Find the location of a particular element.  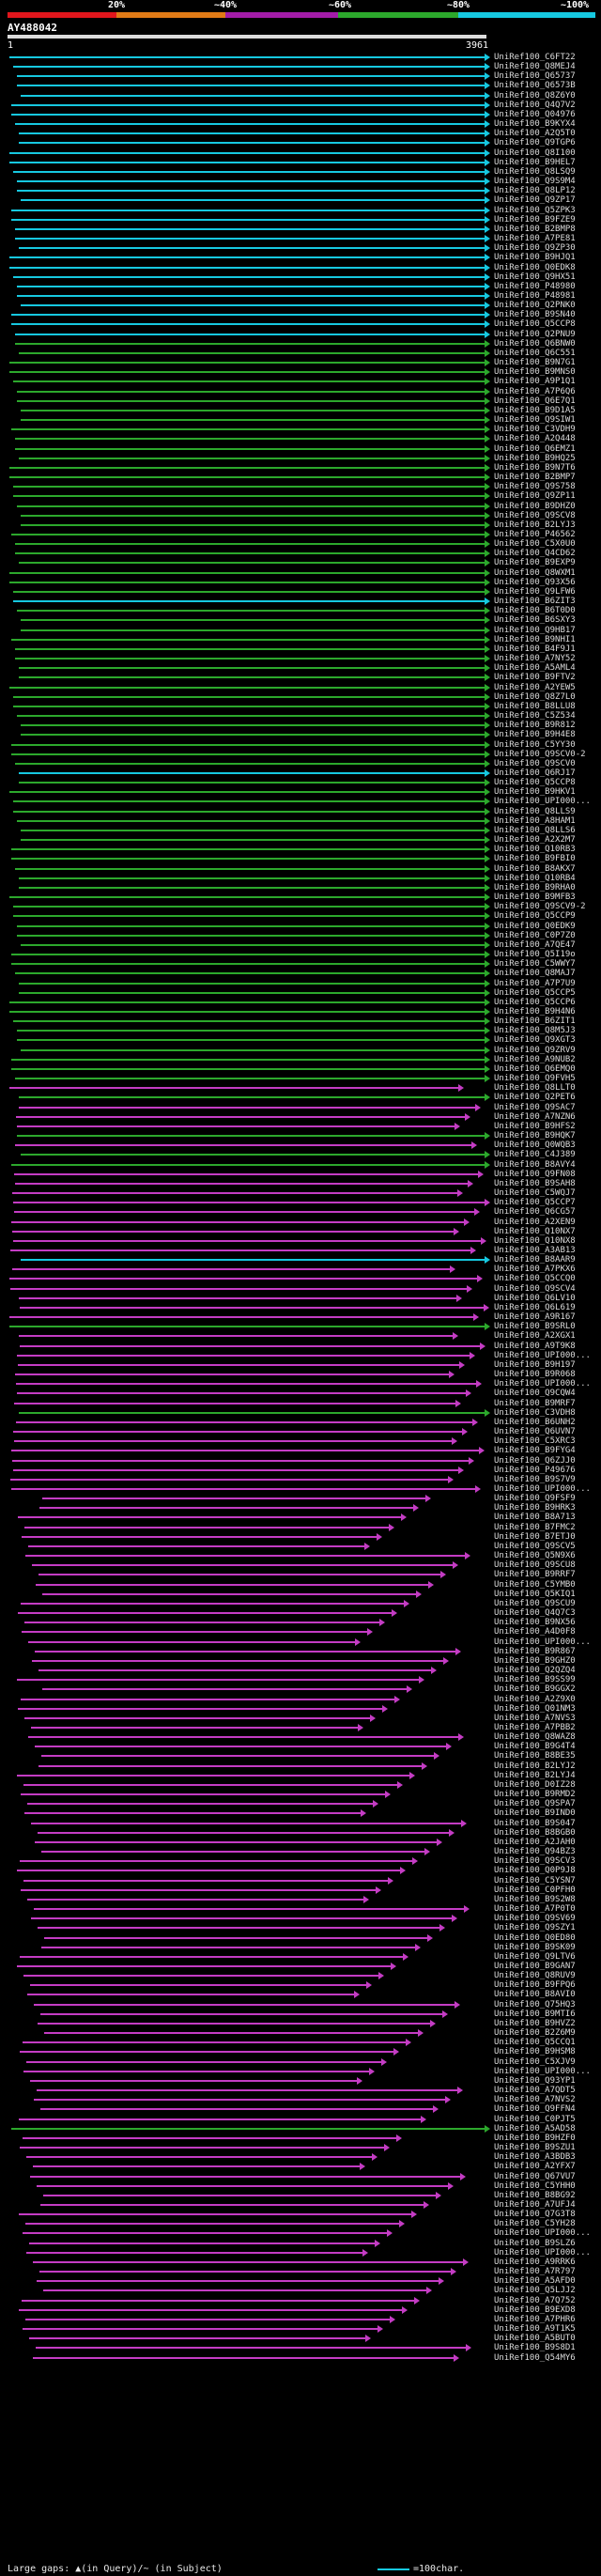

hit-row: UniRef100_A7NVS3 is located at coordinates (300, 1718).